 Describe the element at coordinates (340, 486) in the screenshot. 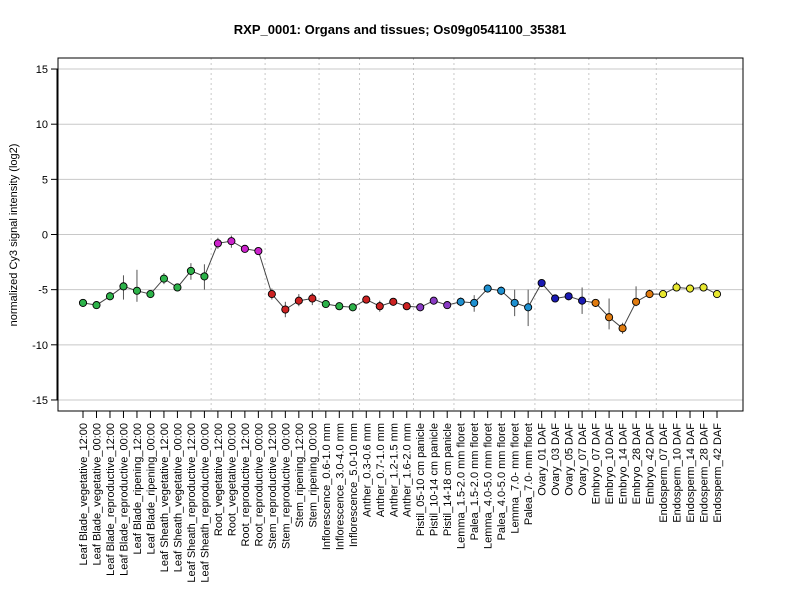

I see `x-tick-label: Inflorescence_3.0-4.0 mm` at that location.